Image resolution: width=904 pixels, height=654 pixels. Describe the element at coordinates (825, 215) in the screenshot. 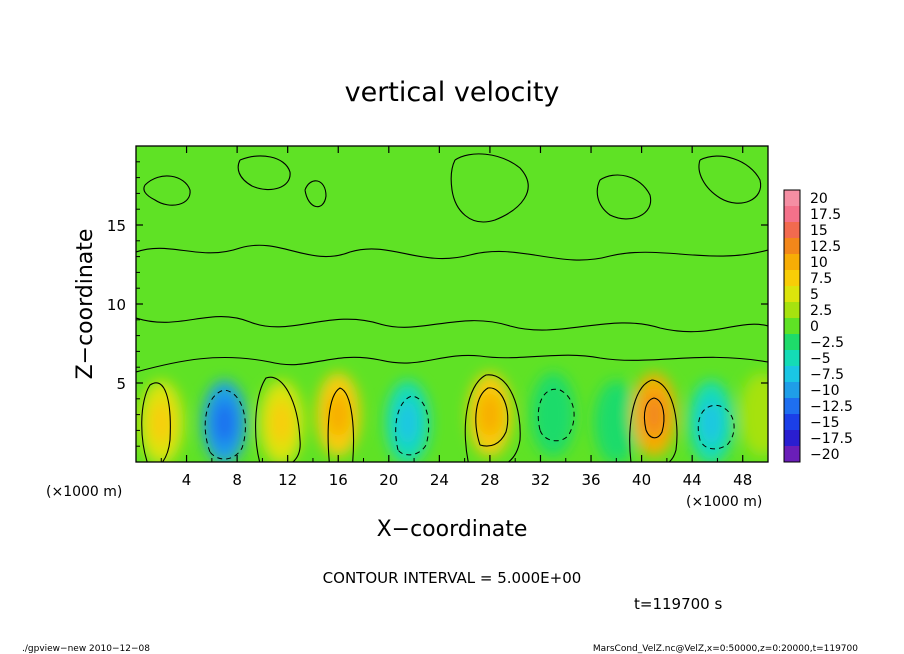

I see `colorbar-label: 17.5` at that location.